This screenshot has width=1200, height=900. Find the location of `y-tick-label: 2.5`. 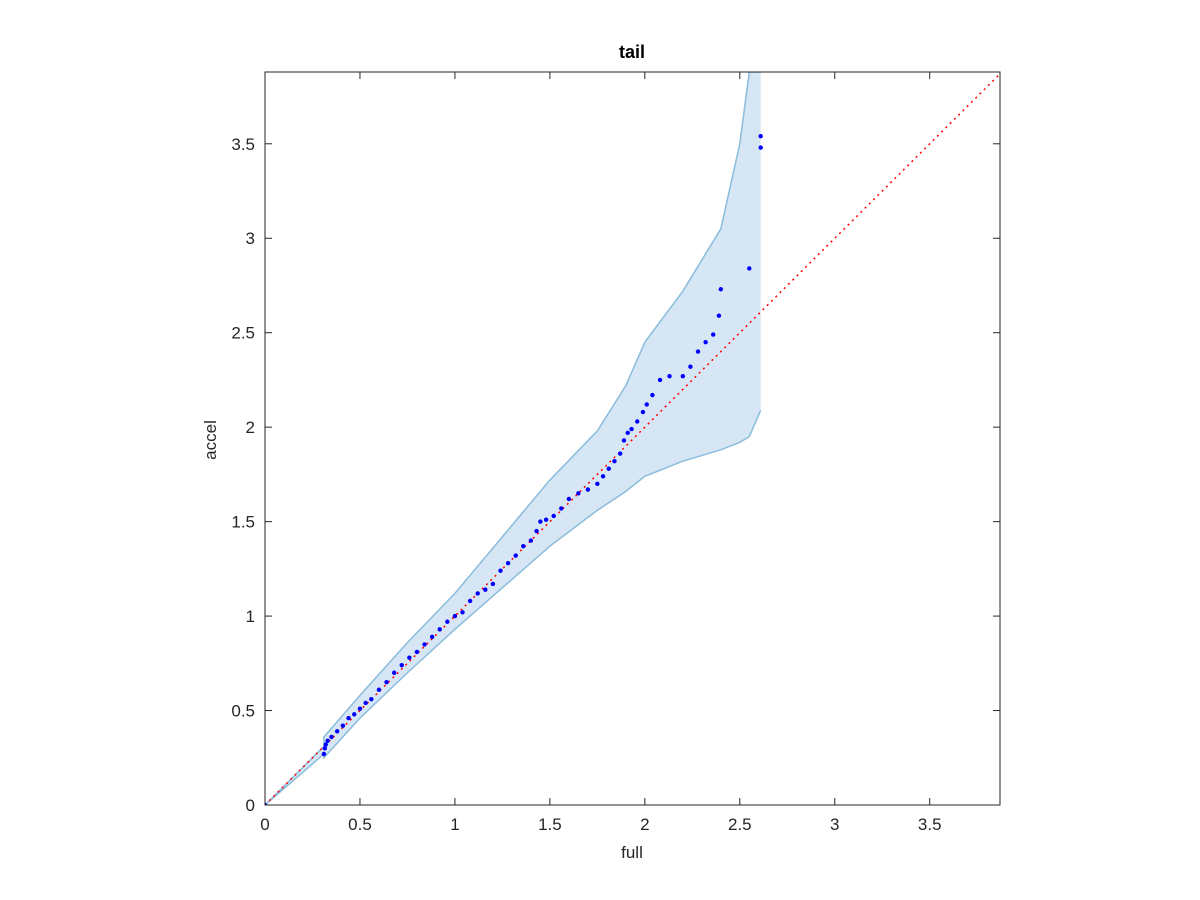

y-tick-label: 2.5 is located at coordinates (243, 333).